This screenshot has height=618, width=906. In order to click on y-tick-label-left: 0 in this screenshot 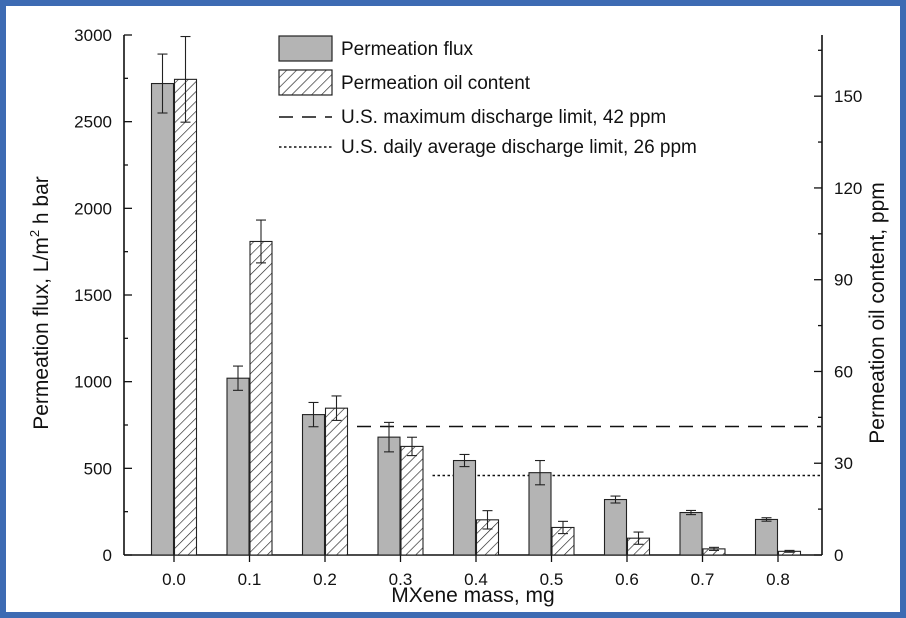, I will do `click(107, 555)`.